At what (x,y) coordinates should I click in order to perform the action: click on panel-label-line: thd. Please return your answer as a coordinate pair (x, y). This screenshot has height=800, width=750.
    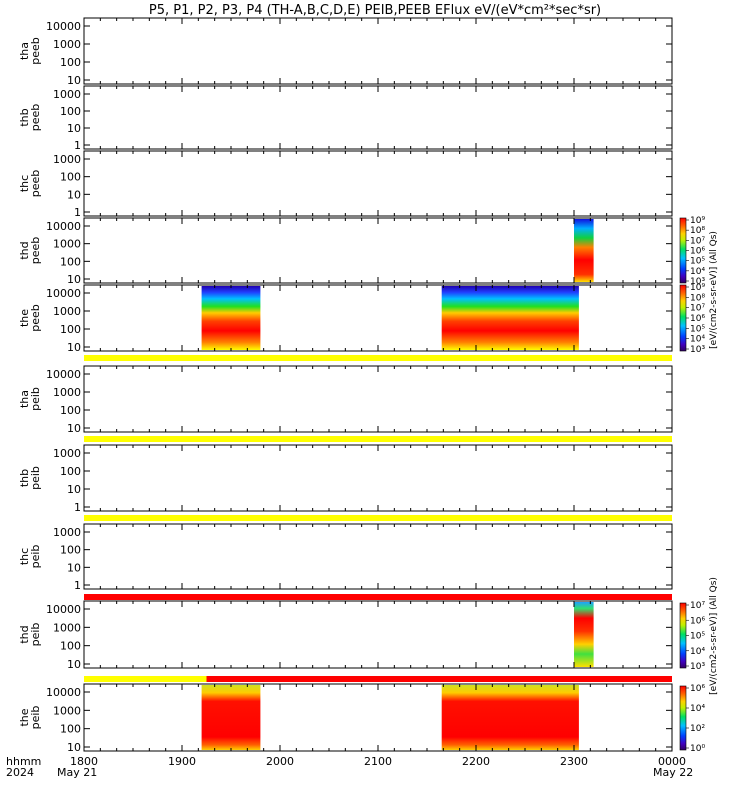
    Looking at the image, I should click on (24, 250).